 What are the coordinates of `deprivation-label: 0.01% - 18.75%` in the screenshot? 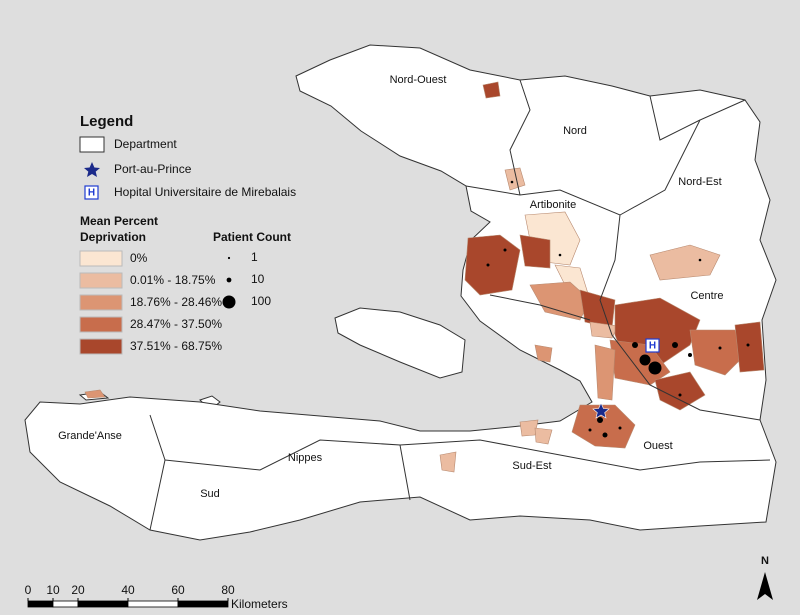 It's located at (173, 280).